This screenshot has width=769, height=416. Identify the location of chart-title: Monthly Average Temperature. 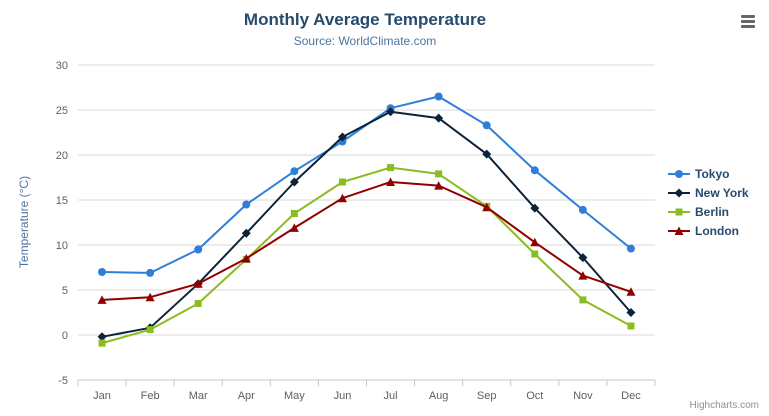
(365, 19).